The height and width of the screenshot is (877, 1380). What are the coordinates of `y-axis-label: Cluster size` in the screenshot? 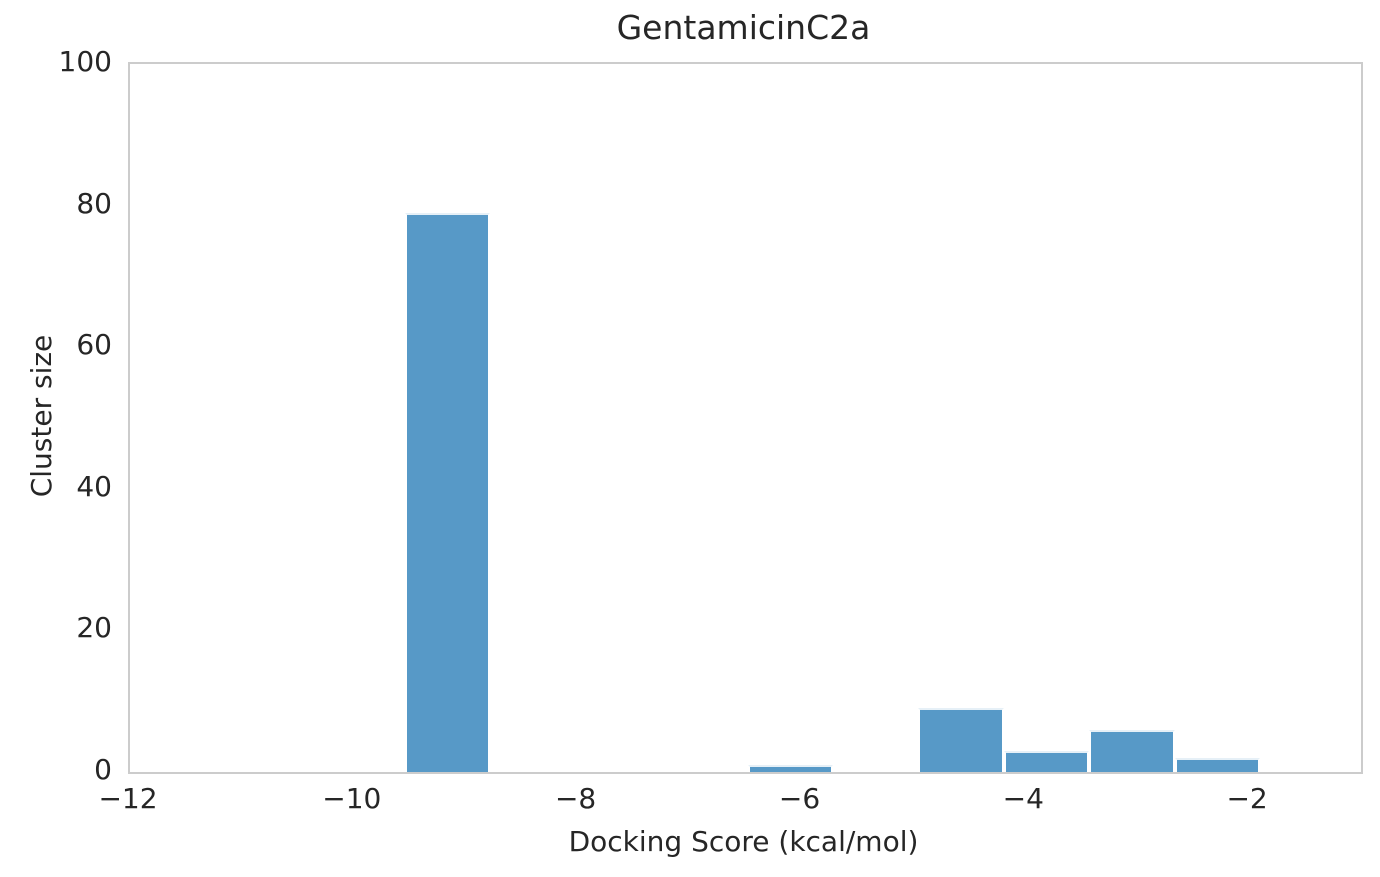 It's located at (41, 416).